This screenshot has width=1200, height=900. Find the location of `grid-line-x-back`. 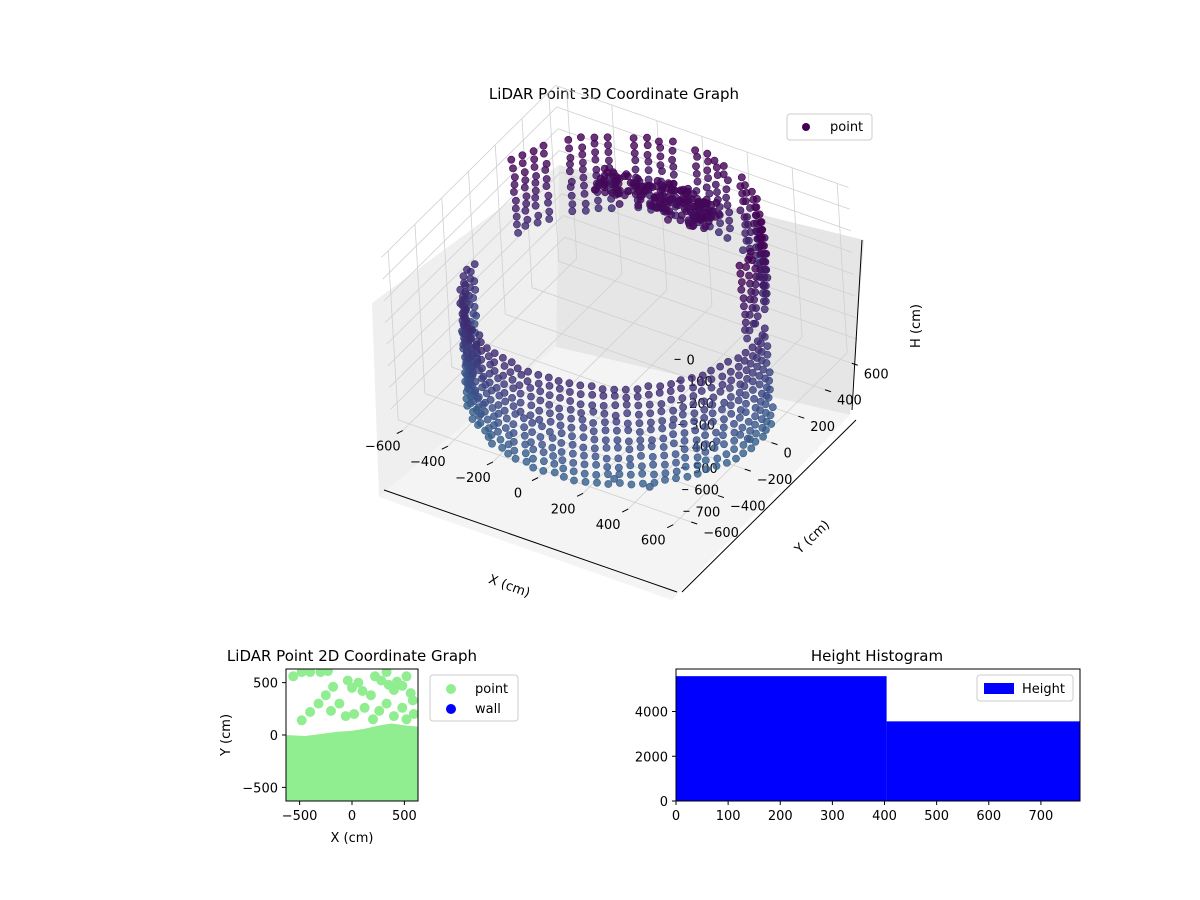

grid-line-x-back is located at coordinates (797, 252).